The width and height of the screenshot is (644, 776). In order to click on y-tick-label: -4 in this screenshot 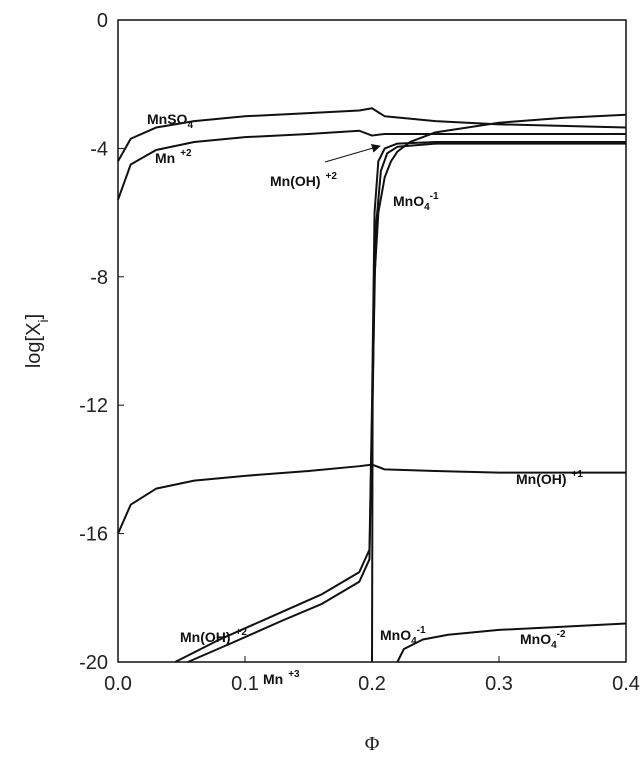, I will do `click(99, 149)`.